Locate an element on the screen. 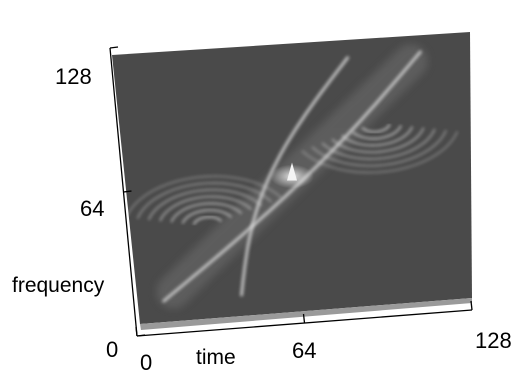 This screenshot has height=373, width=517. y-tick-label-128: 128 is located at coordinates (73, 76).